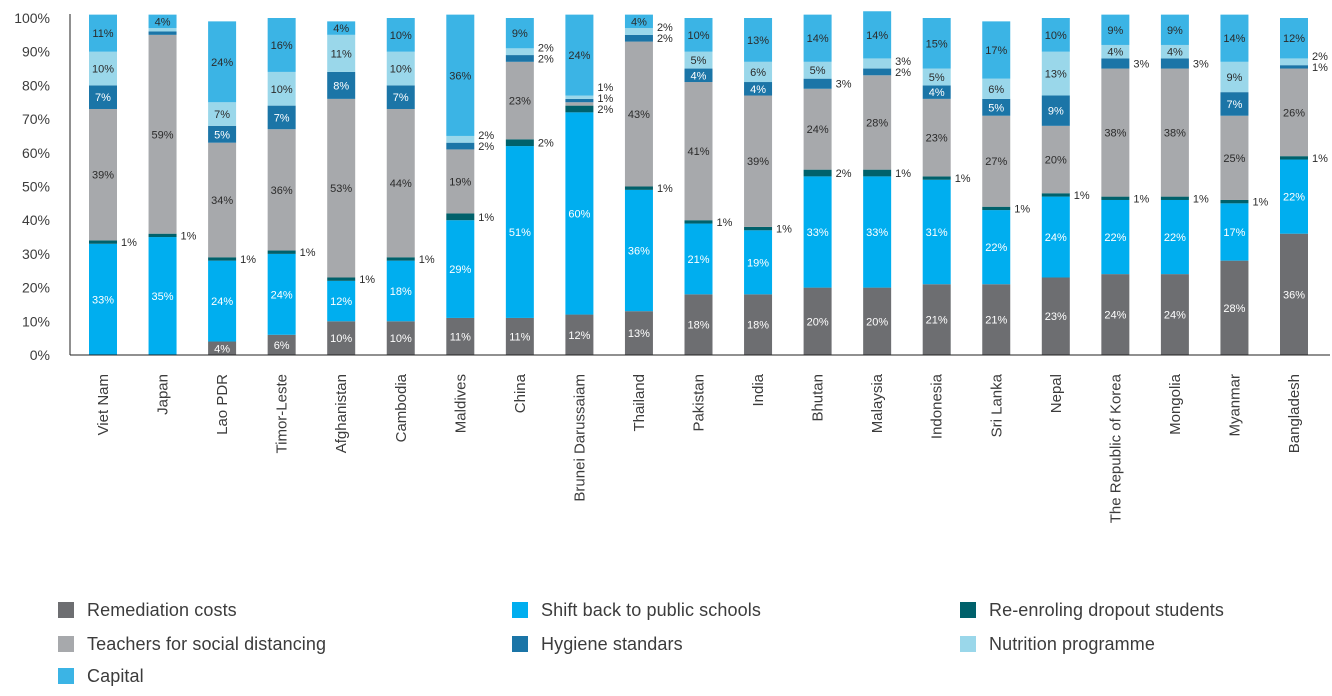 The height and width of the screenshot is (696, 1332). I want to click on x-tick-label: Japan, so click(163, 394).